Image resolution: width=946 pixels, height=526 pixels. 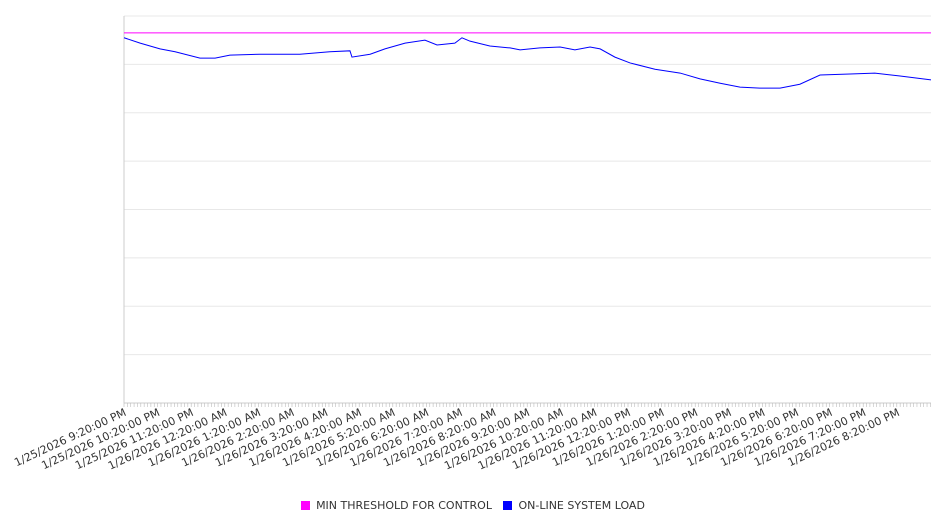 I want to click on legend-label: MIN THRESHOLD FOR CONTROL, so click(x=404, y=505).